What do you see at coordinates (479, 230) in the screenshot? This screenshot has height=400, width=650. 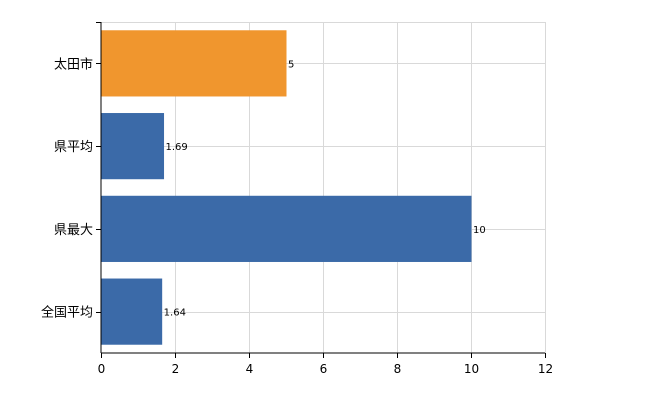 I see `data-label: 10` at bounding box center [479, 230].